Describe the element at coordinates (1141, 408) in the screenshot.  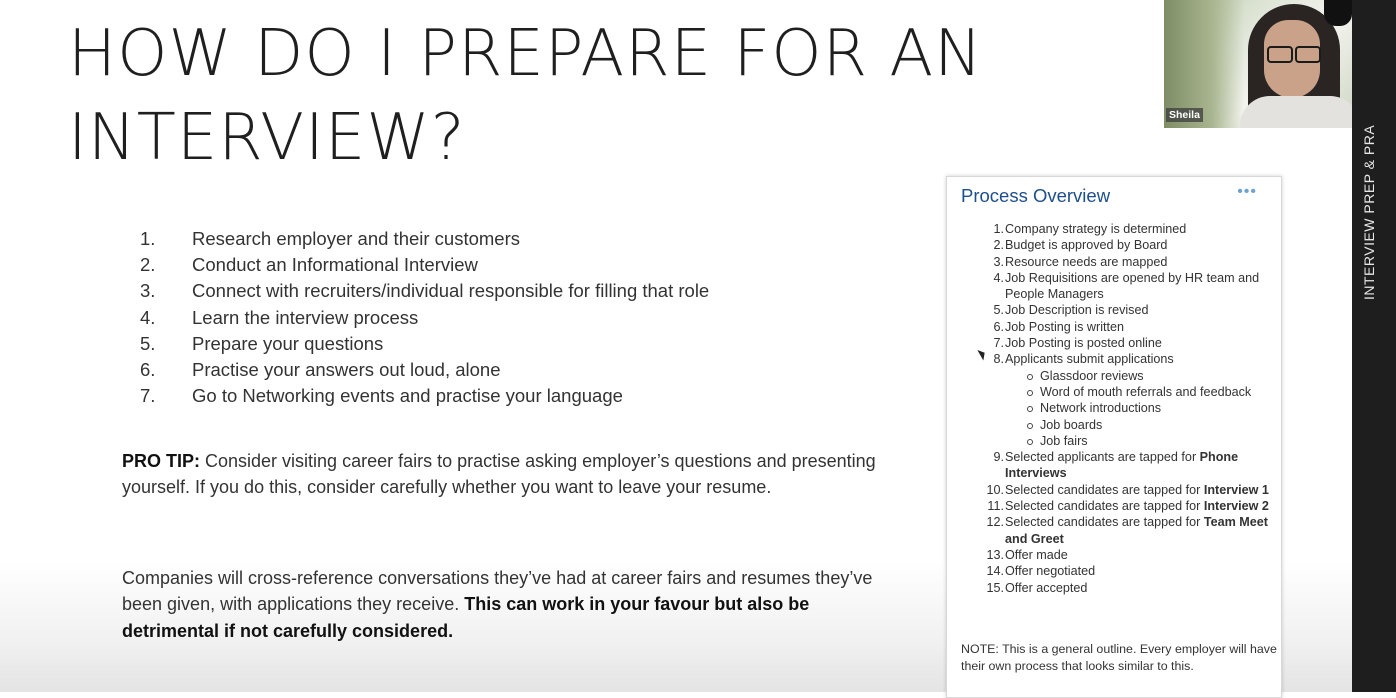
I see `sub-list-item: Network introductions` at that location.